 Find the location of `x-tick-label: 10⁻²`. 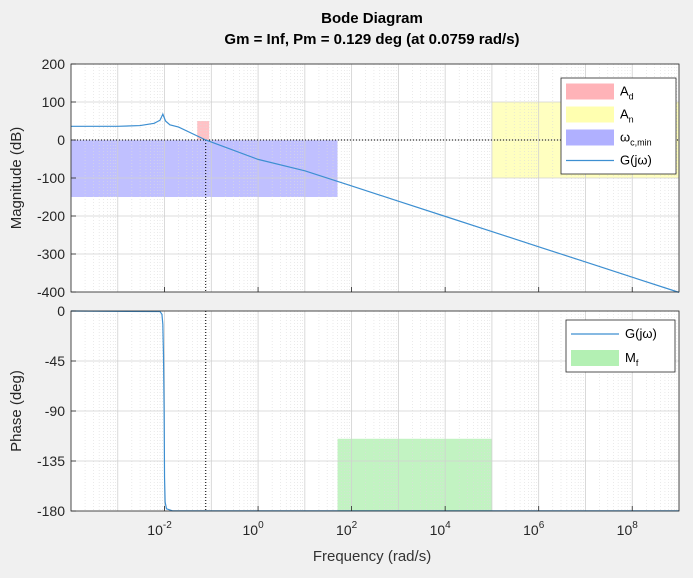

x-tick-label: 10⁻² is located at coordinates (159, 529).